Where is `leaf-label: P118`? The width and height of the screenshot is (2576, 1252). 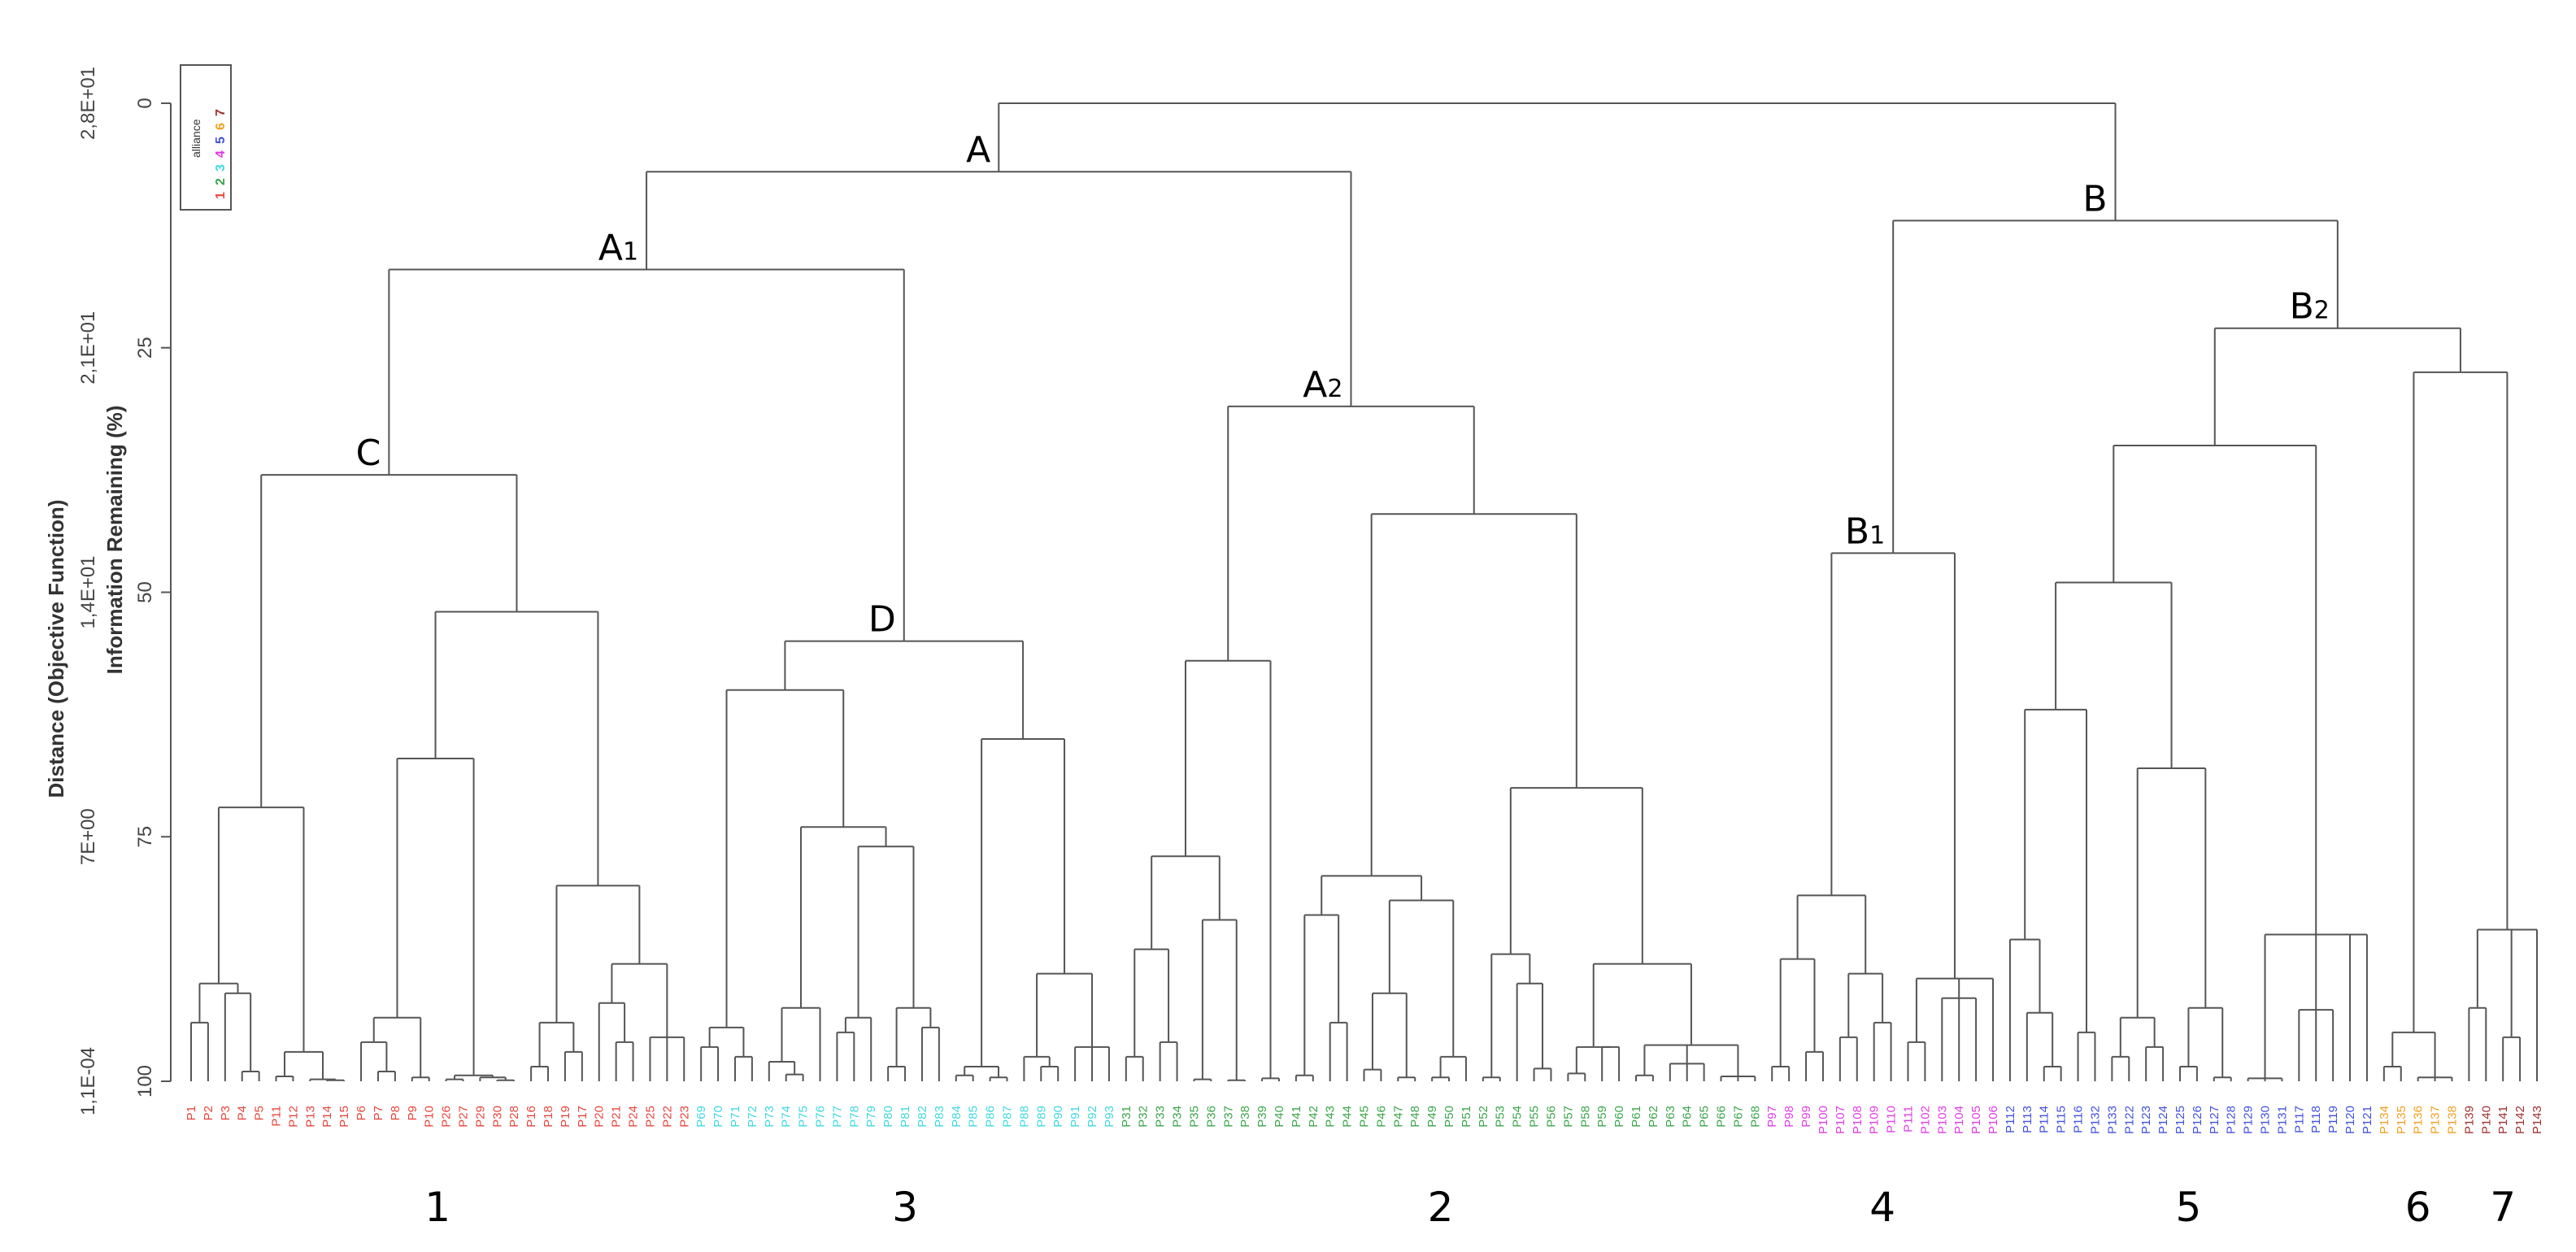
leaf-label: P118 is located at coordinates (2316, 1120).